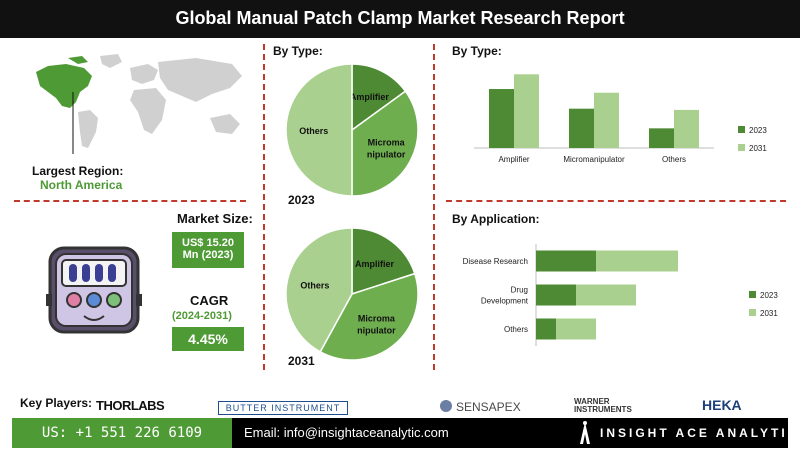 Image resolution: width=800 pixels, height=450 pixels. I want to click on bar-2023-micromanipulator, so click(581, 128).